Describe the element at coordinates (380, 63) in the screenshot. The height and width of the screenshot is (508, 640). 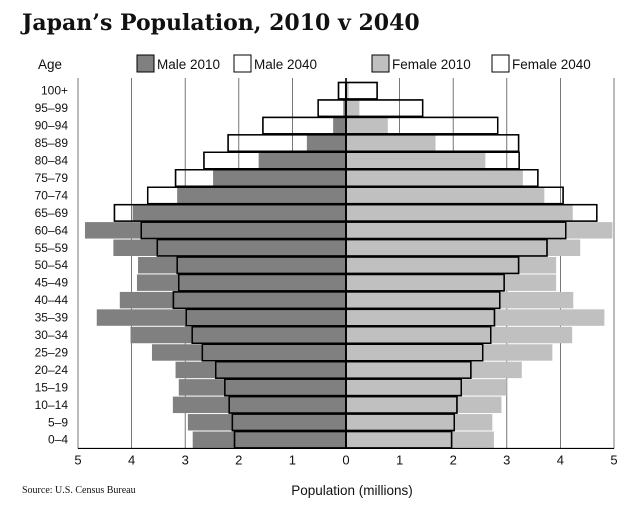
I see `legend-swatch-female-2010` at that location.